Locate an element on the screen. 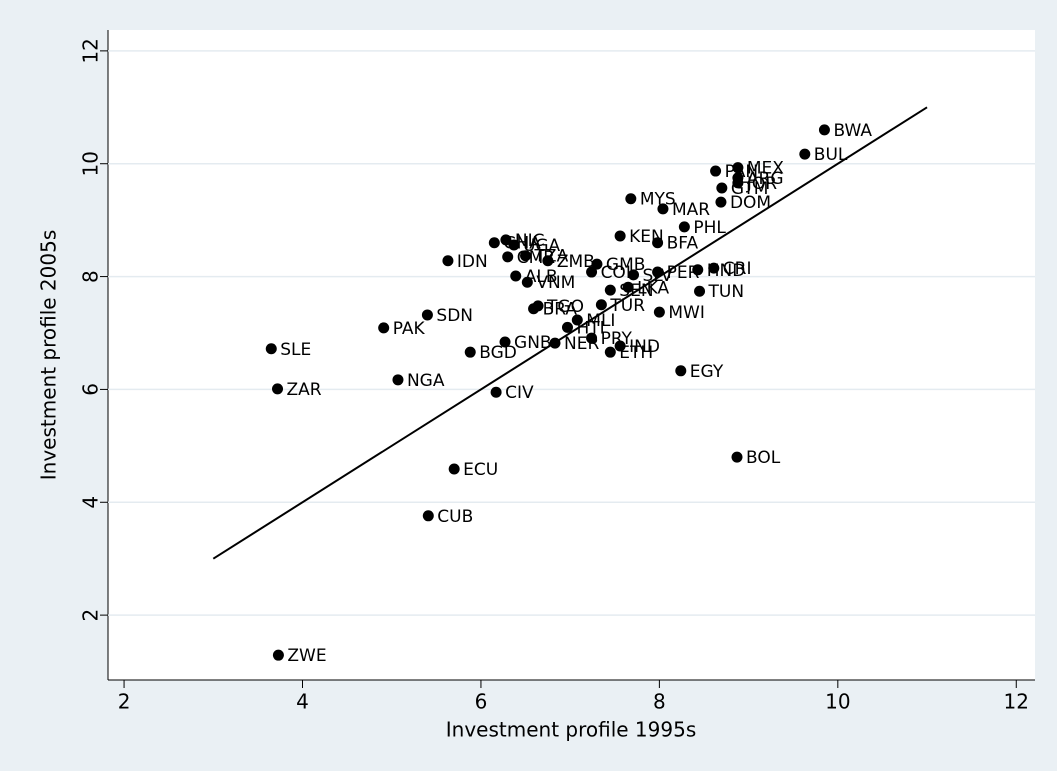  point-label: SLE is located at coordinates (295, 350).